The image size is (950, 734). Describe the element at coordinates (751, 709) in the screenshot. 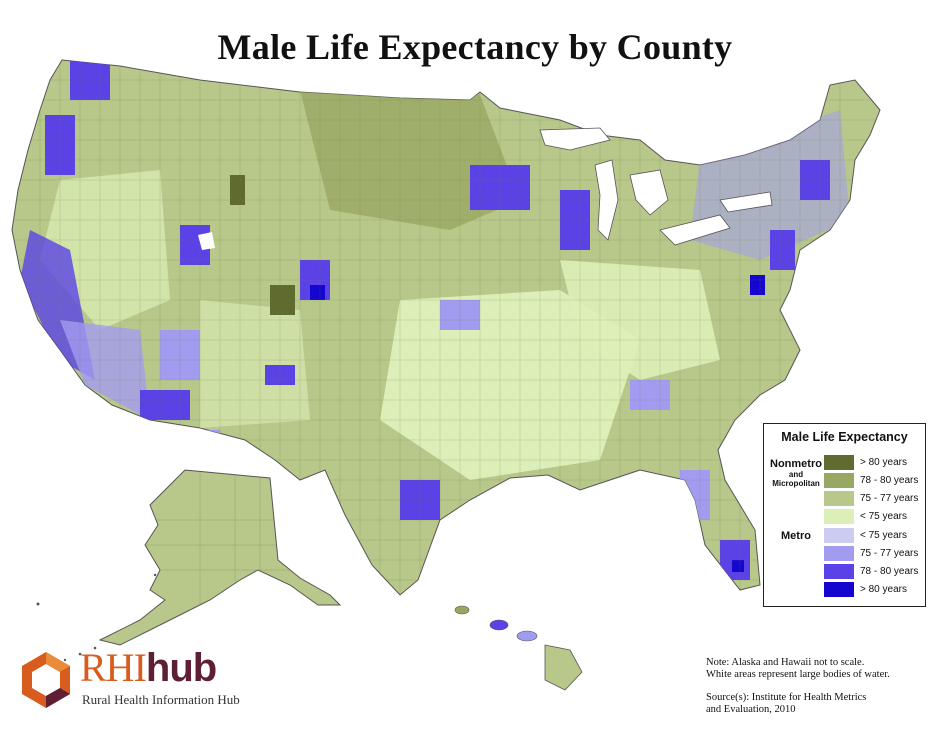

I see `source-line-2: and Evaluation, 2010` at that location.